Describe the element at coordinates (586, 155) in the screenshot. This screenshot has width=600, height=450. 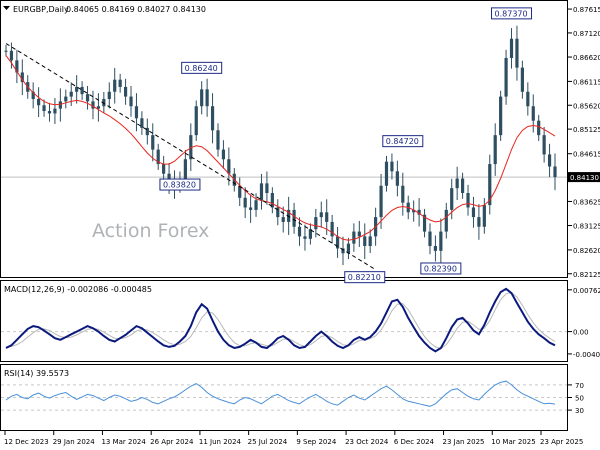
I see `price-axis-label: 0.84615` at that location.